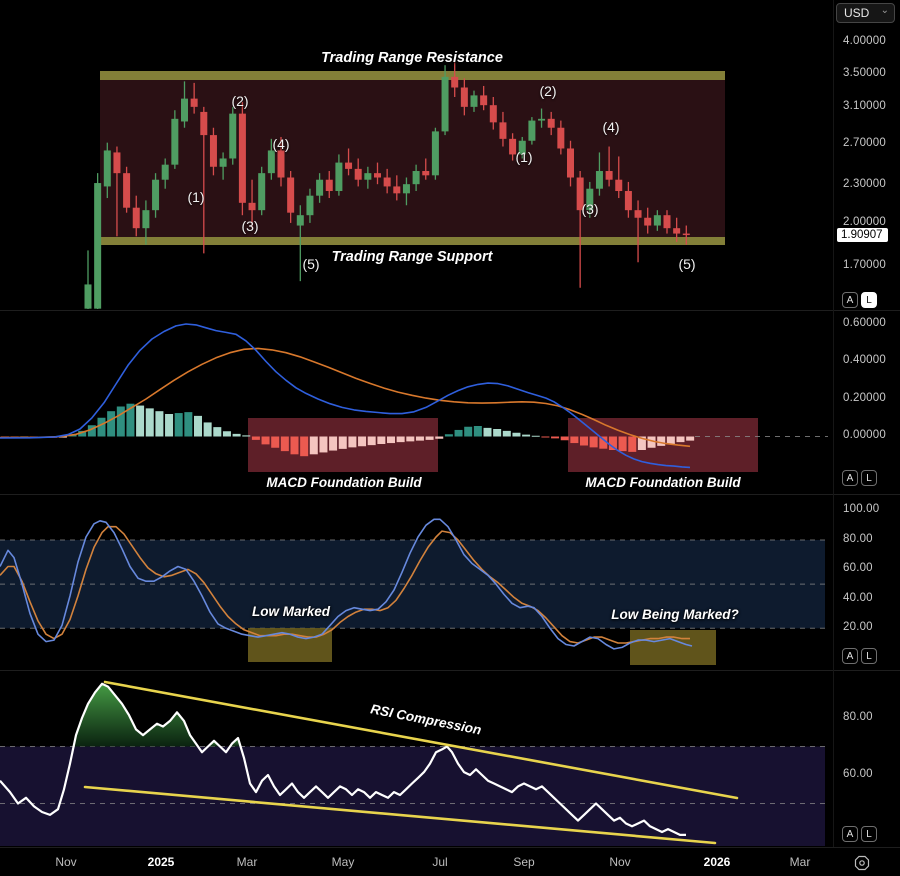 This screenshot has width=900, height=876. What do you see at coordinates (450, 862) in the screenshot?
I see `time-axis: Nov 2025 Mar May Jul Sep Nov 2026 Mar` at bounding box center [450, 862].